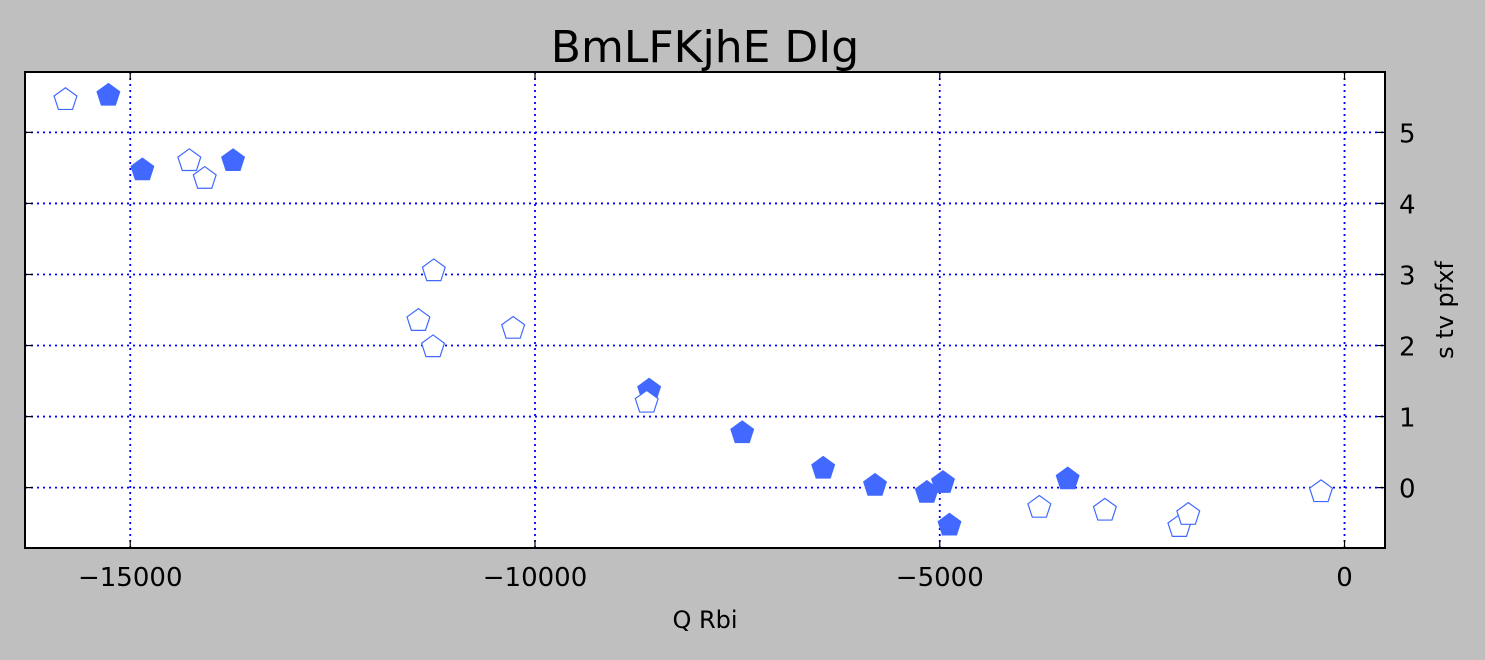  I want to click on y-tick-label: 2, so click(1407, 348).